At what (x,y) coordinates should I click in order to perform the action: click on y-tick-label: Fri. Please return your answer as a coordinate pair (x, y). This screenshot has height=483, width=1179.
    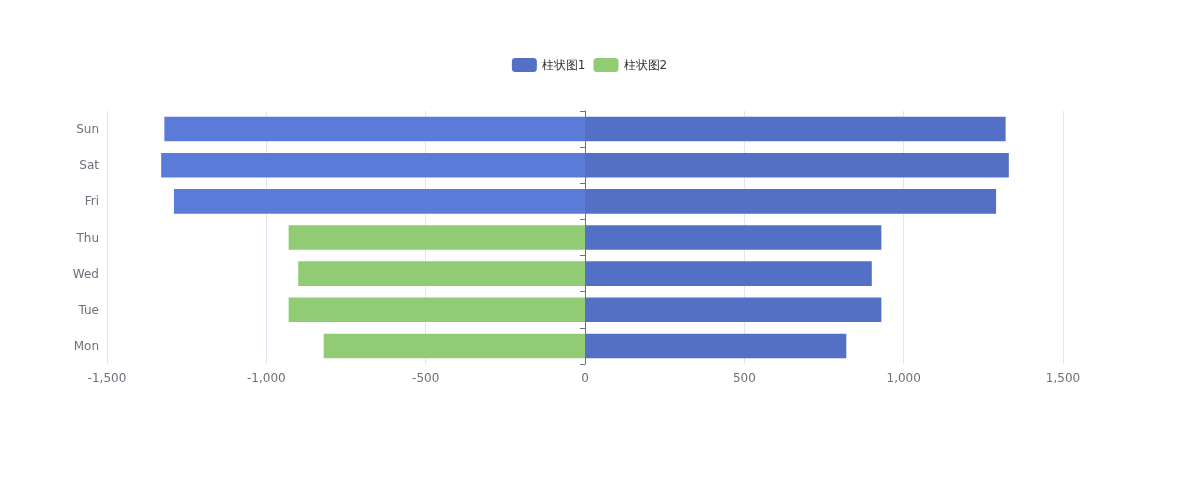
    Looking at the image, I should click on (91, 201).